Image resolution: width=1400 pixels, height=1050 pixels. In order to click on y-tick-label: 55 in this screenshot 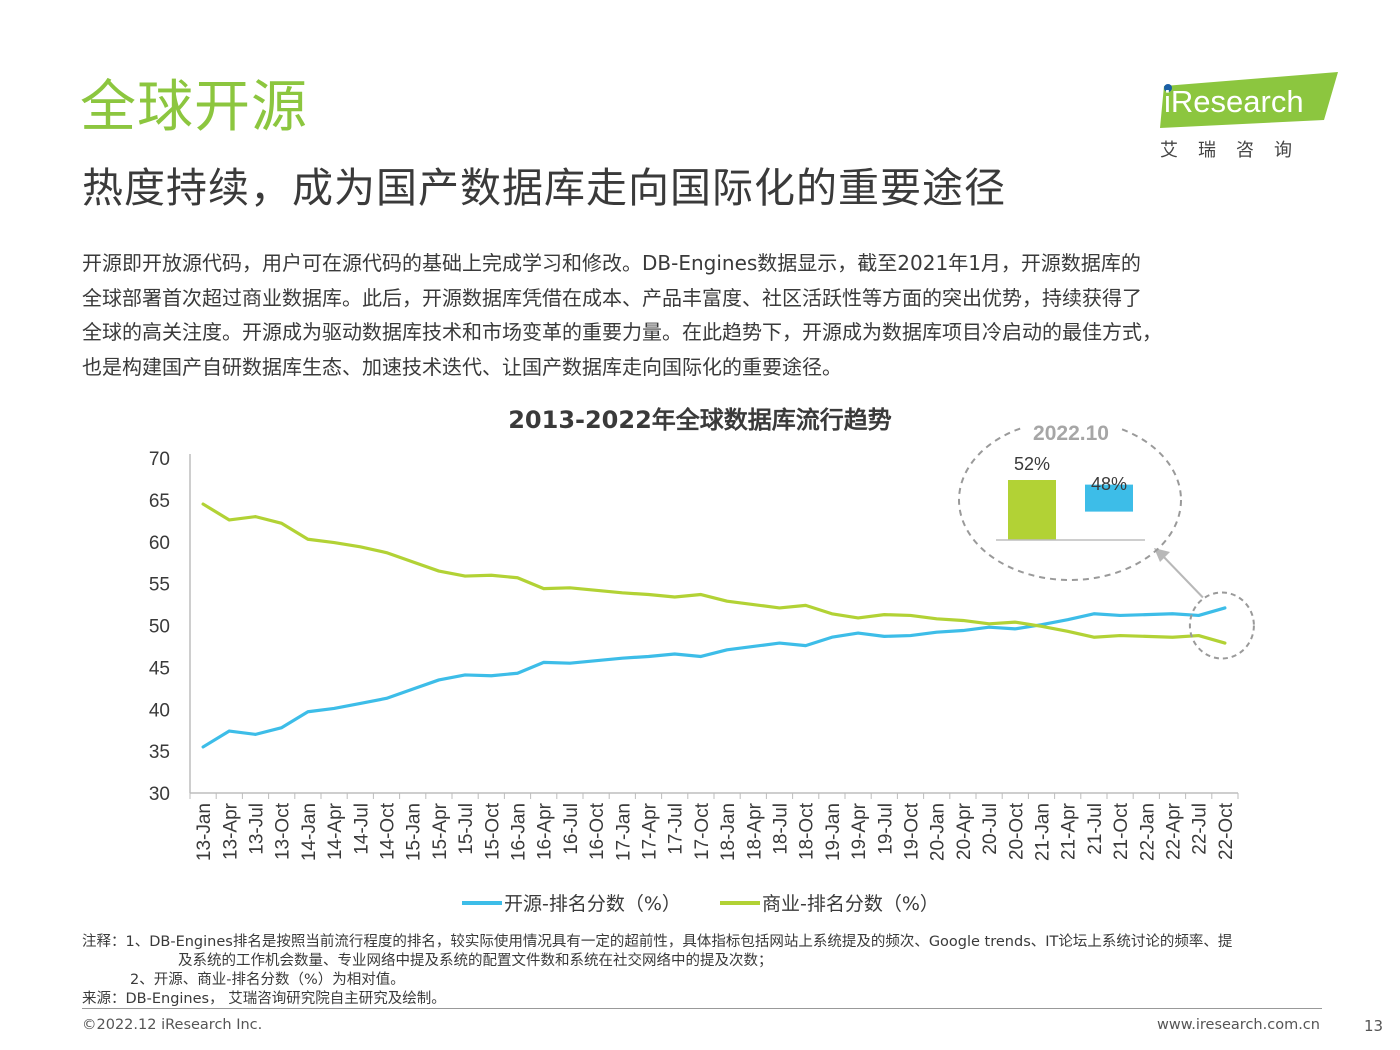, I will do `click(159, 585)`.